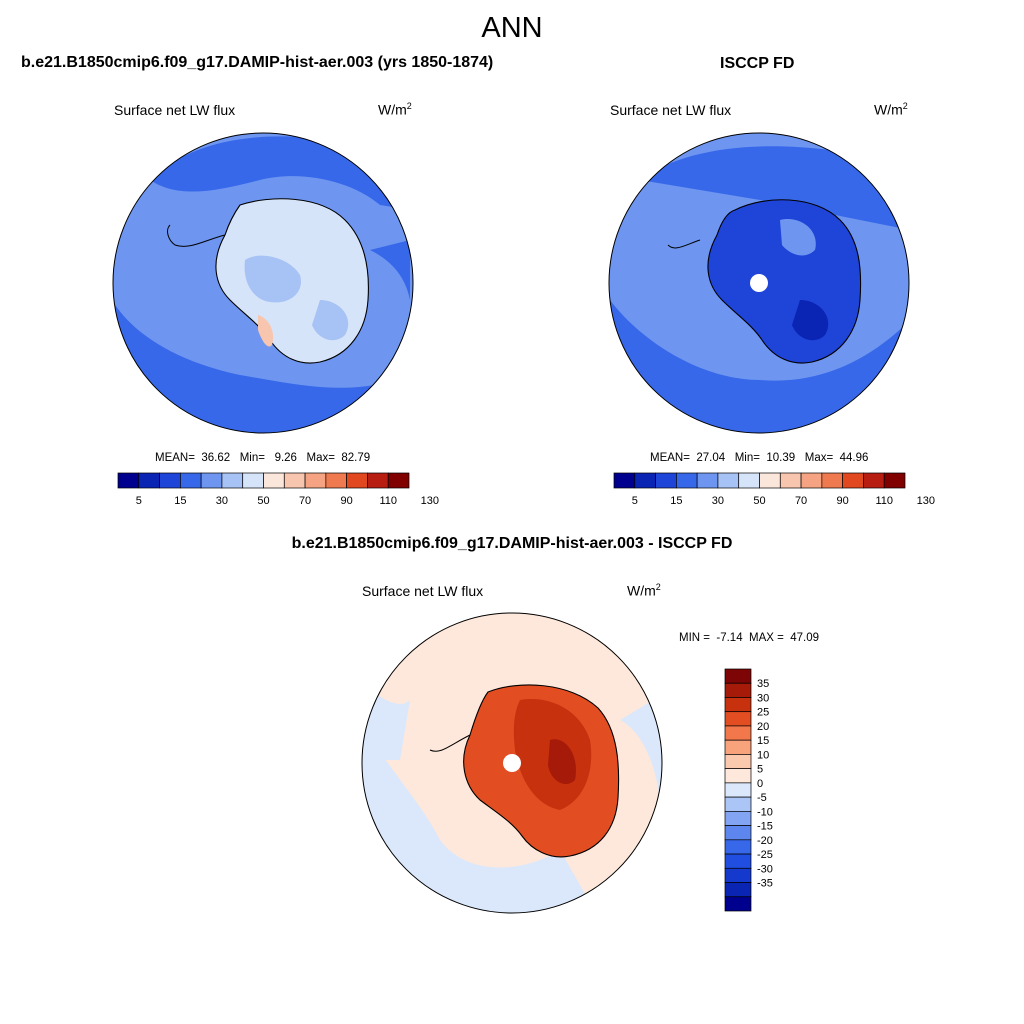 The height and width of the screenshot is (1024, 1024). I want to click on ocean-region-east, so click(390, 270).